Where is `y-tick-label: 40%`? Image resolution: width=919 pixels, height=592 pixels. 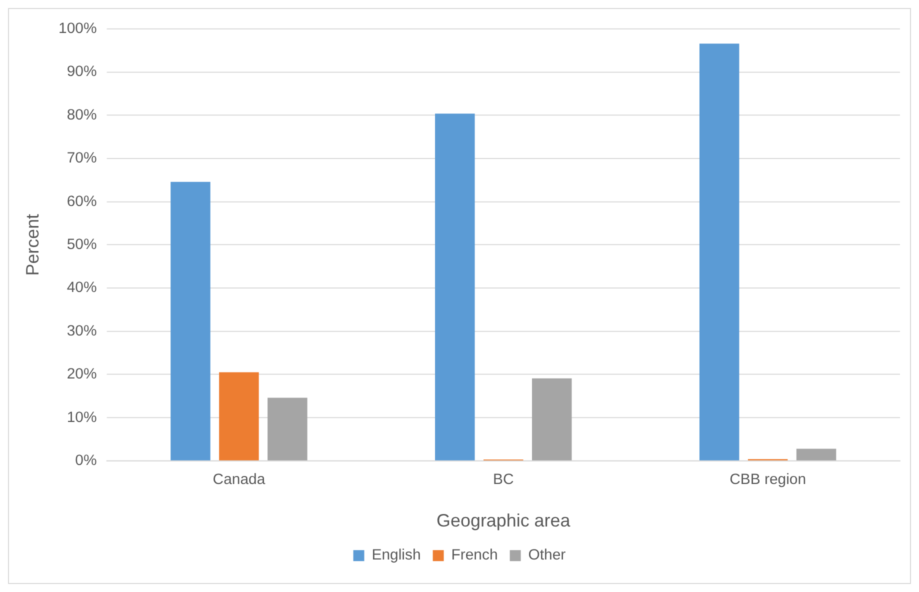 y-tick-label: 40% is located at coordinates (81, 287).